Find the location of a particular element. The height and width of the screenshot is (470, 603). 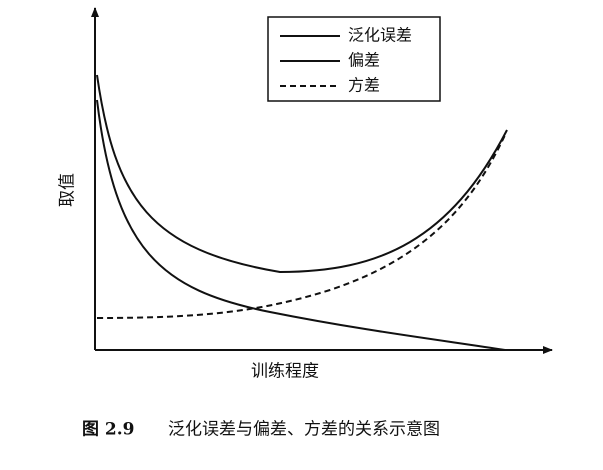

caption-text: 泛化误差与偏差、方差的关系示意图 is located at coordinates (304, 430).